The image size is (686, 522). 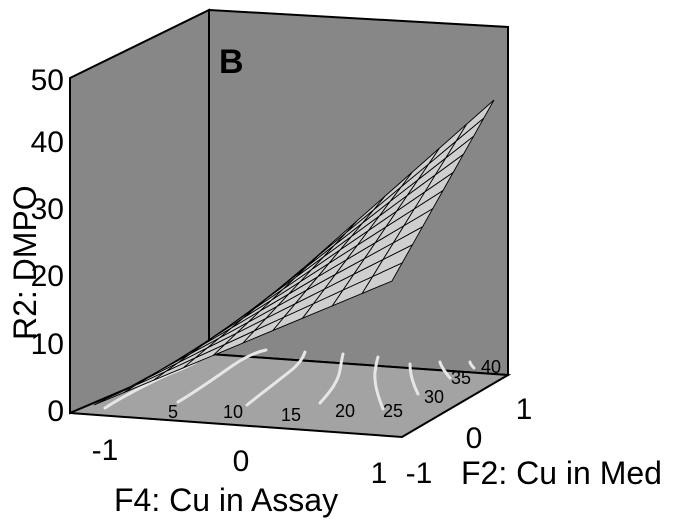 I want to click on contour-label-10: 10, so click(x=233, y=412).